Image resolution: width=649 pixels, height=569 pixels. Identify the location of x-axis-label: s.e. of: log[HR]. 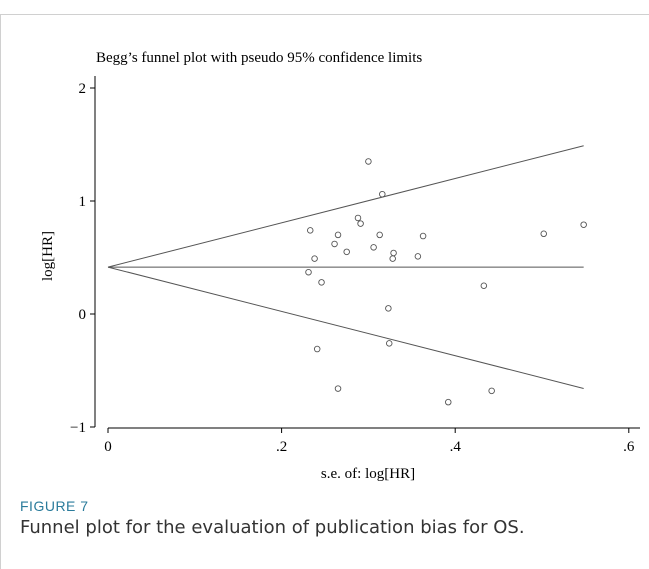
(368, 474).